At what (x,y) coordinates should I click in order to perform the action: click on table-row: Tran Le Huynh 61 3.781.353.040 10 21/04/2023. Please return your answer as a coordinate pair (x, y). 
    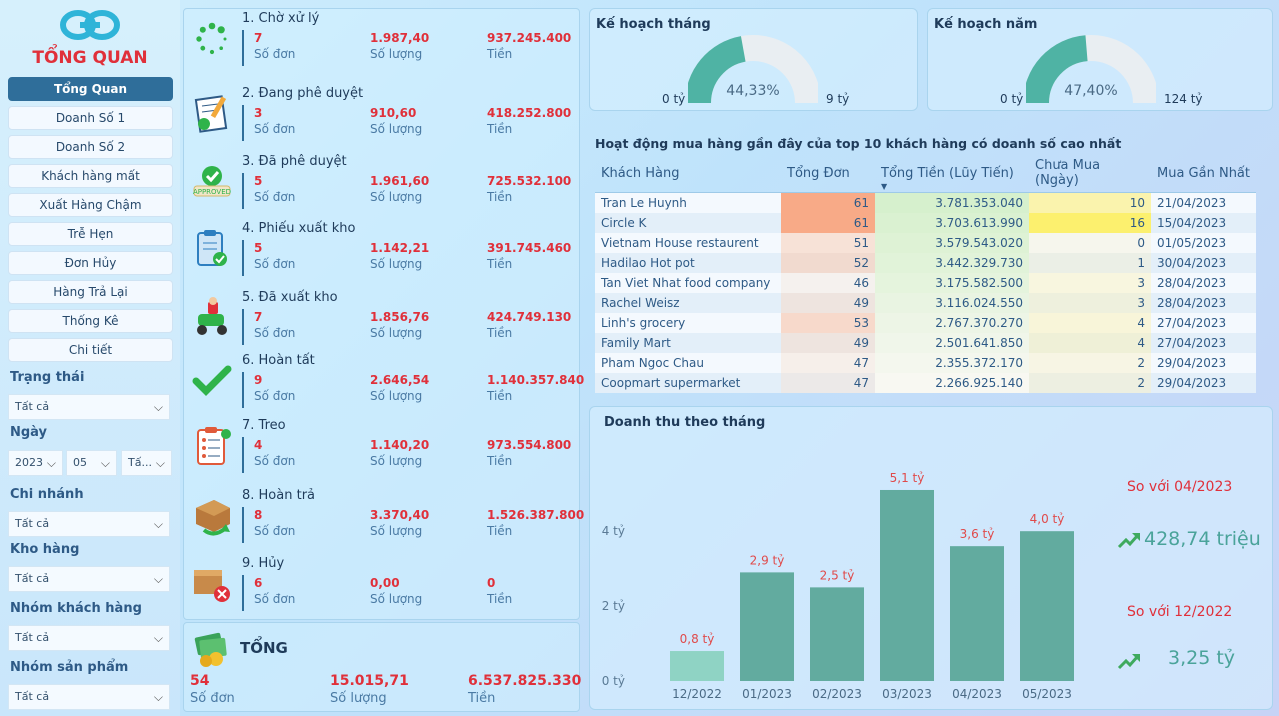
    Looking at the image, I should click on (925, 202).